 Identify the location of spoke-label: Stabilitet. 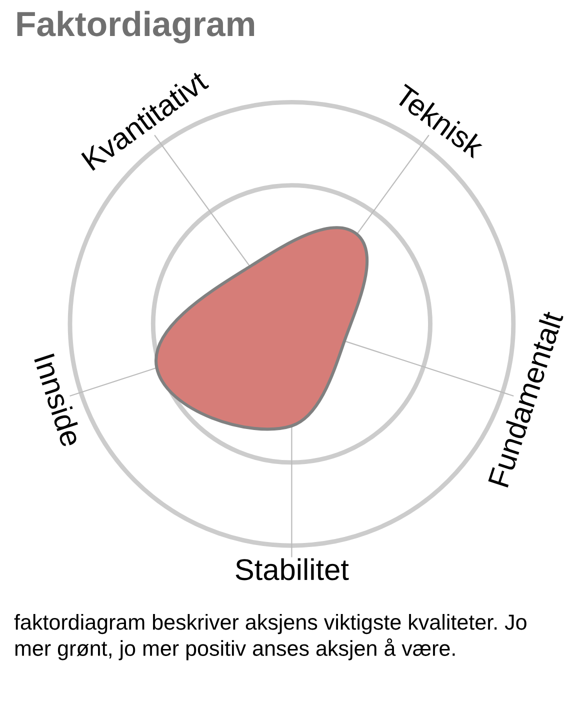
(292, 569).